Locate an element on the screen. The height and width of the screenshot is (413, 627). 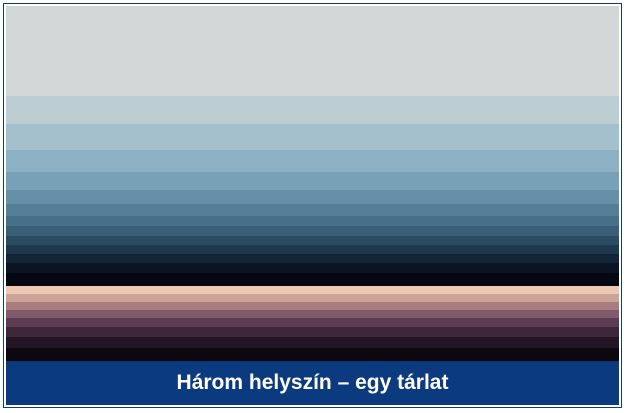
caption-bar: Három helyszín – egy tárlat is located at coordinates (312, 383).